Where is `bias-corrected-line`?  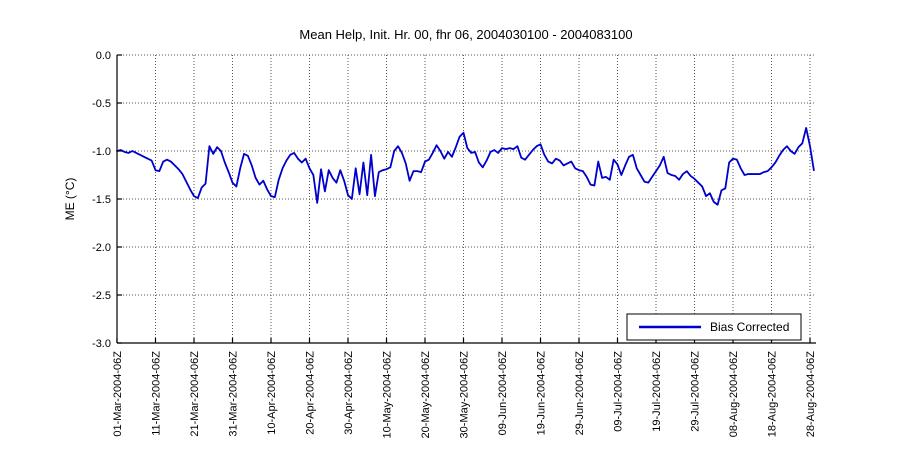
bias-corrected-line is located at coordinates (465, 166).